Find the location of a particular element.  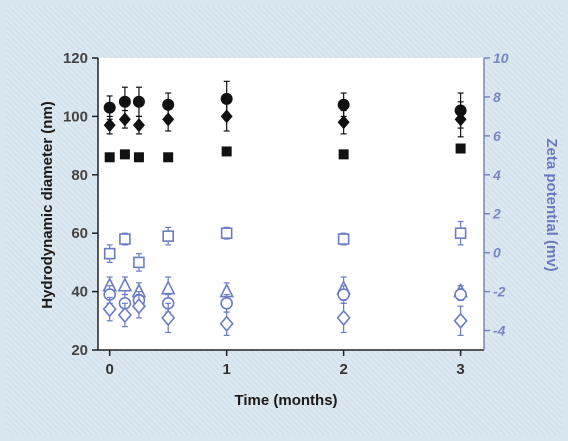

x-axis-title: Time (months) is located at coordinates (285, 400).